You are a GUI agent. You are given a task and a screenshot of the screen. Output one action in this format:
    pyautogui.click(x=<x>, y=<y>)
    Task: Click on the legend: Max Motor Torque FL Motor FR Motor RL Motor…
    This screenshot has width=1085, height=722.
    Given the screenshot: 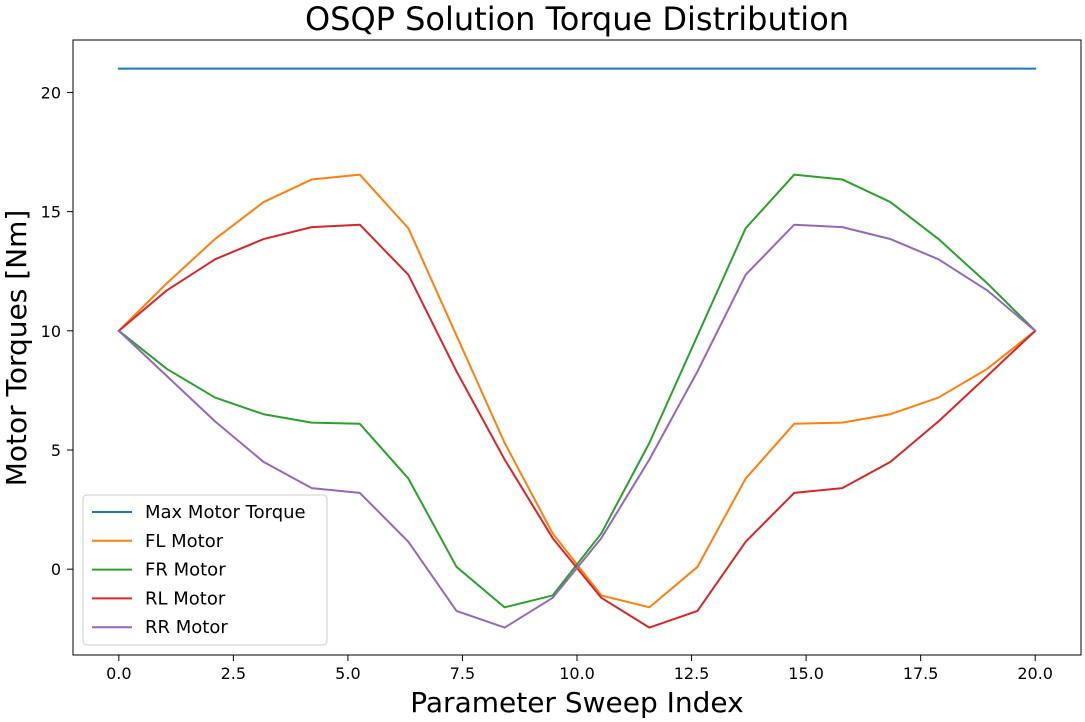 What is the action you would take?
    pyautogui.click(x=205, y=570)
    